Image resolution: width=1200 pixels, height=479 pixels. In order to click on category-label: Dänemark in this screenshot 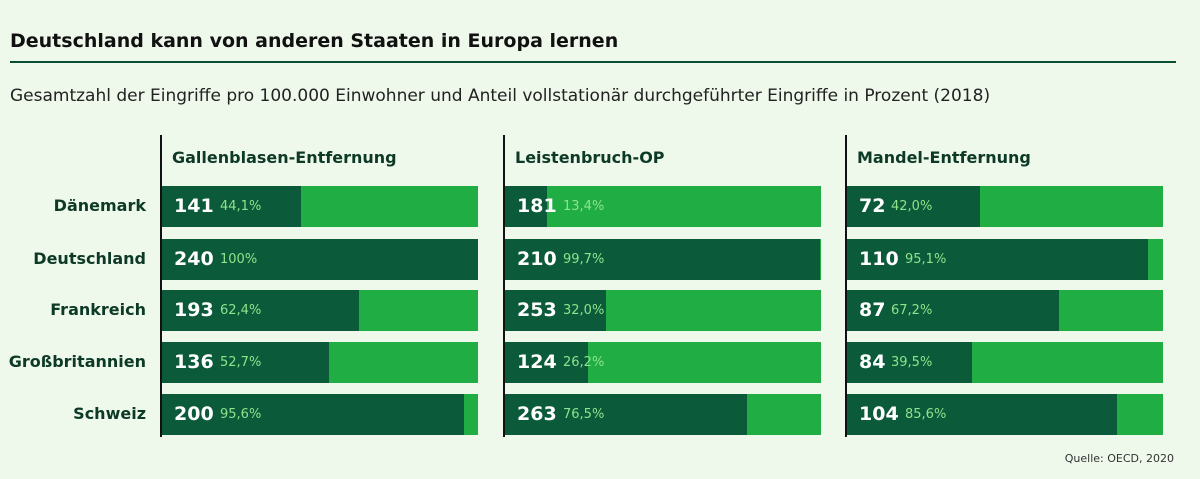, I will do `click(99, 205)`.